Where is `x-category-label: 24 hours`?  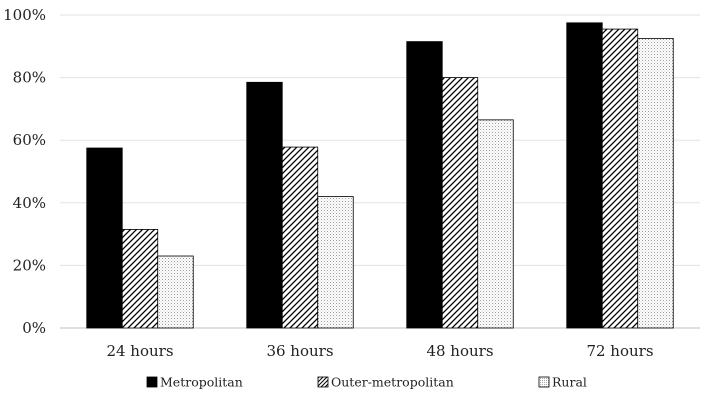 x-category-label: 24 hours is located at coordinates (139, 351).